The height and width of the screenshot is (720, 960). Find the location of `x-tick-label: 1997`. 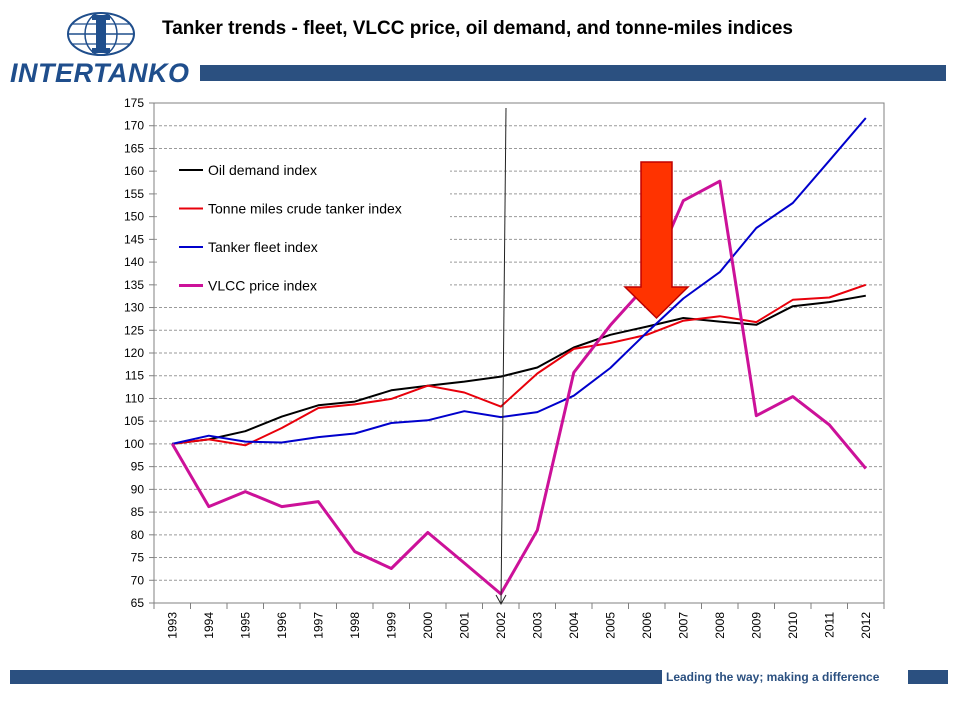

x-tick-label: 1997 is located at coordinates (318, 625).